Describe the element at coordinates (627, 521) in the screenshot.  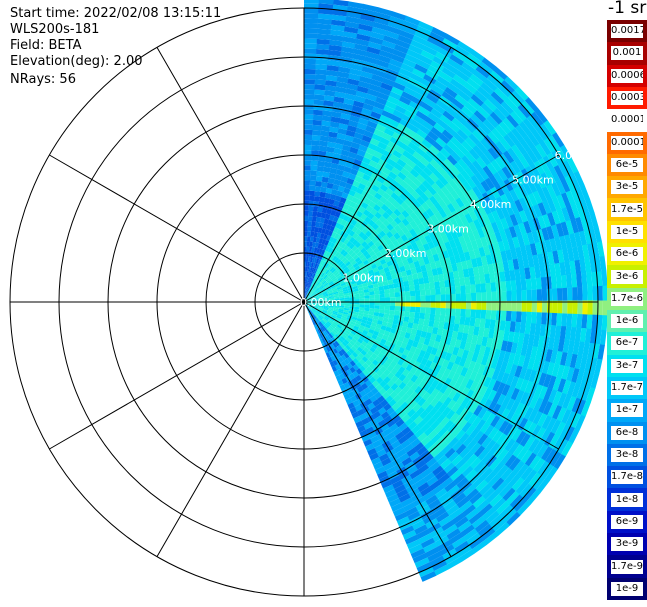
I see `colorbar-tick-label: 6e-9` at that location.